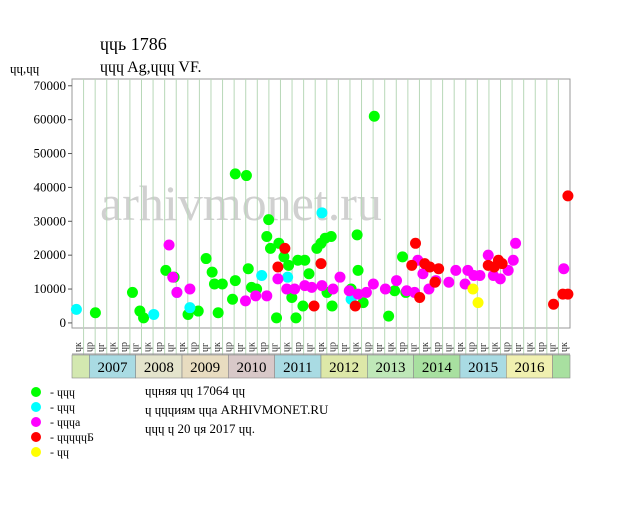 This screenshot has width=630, height=505. What do you see at coordinates (200, 428) in the screenshot?
I see `note: ɥɥɥ ɥ 20 ɥя 2017 ɥɥ.` at bounding box center [200, 428].